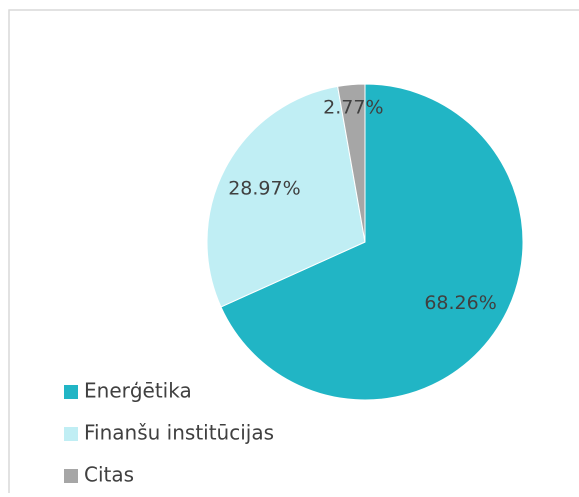 The image size is (579, 497). Describe the element at coordinates (264, 188) in the screenshot. I see `data-label: 28.97%` at that location.